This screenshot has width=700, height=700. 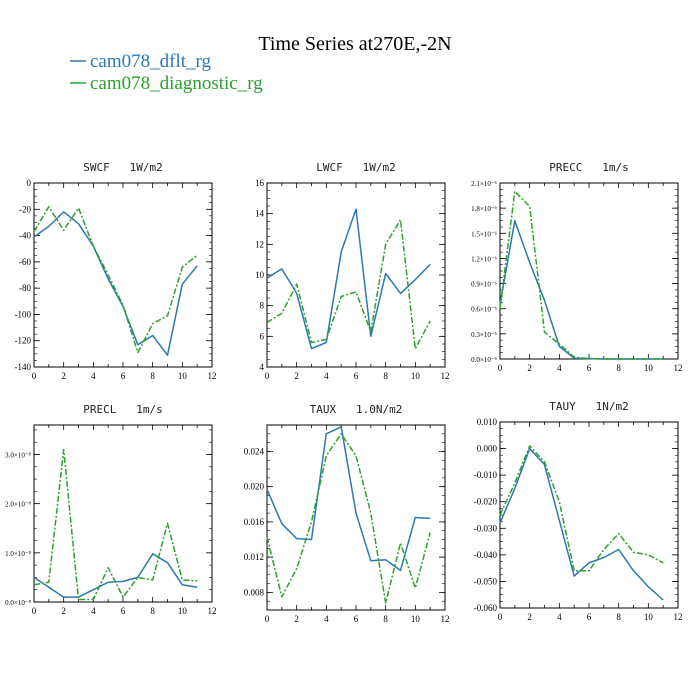 What do you see at coordinates (18, 505) in the screenshot?
I see `y-tick-label: 2.0×10⁻⁸` at bounding box center [18, 505].